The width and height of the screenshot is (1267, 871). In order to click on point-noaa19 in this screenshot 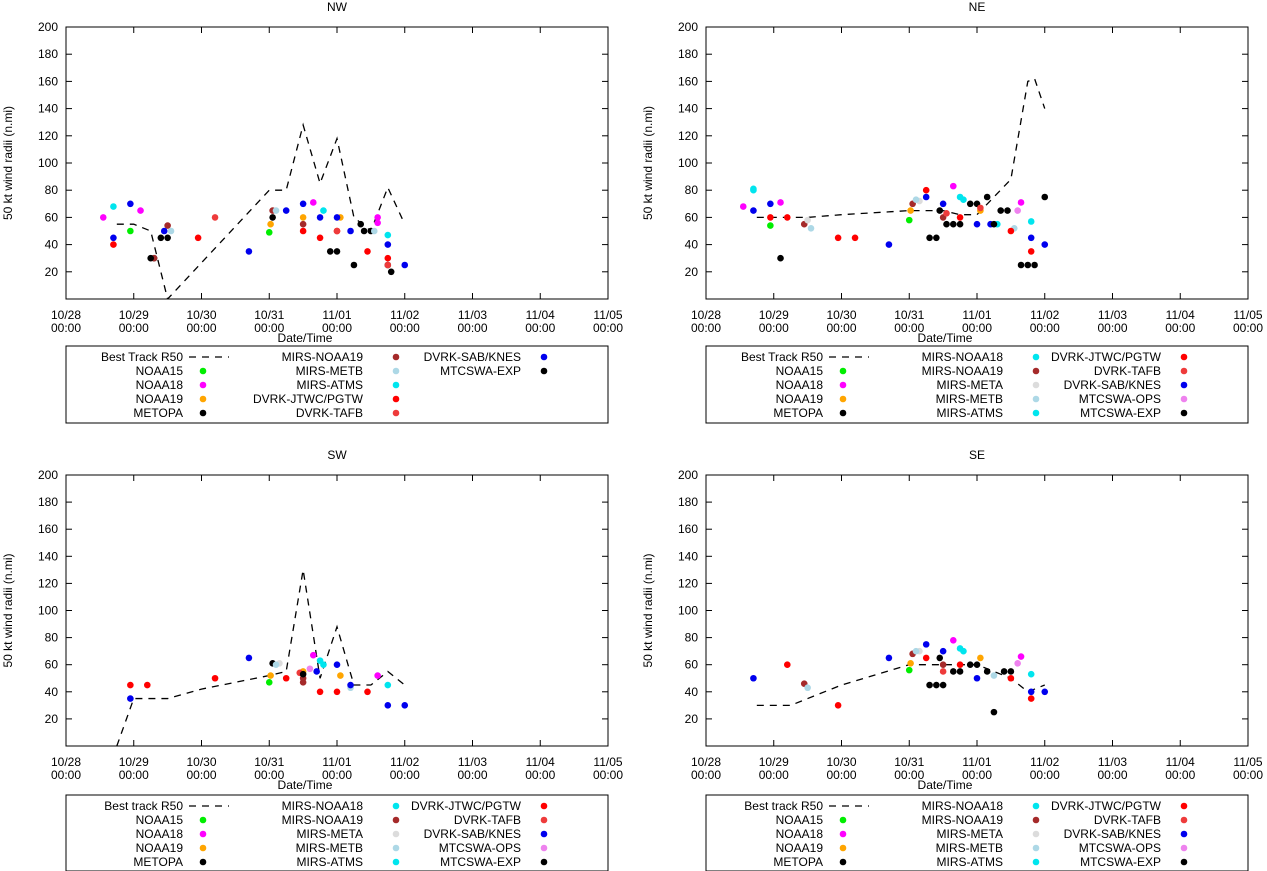, I will do `click(910, 210)`.